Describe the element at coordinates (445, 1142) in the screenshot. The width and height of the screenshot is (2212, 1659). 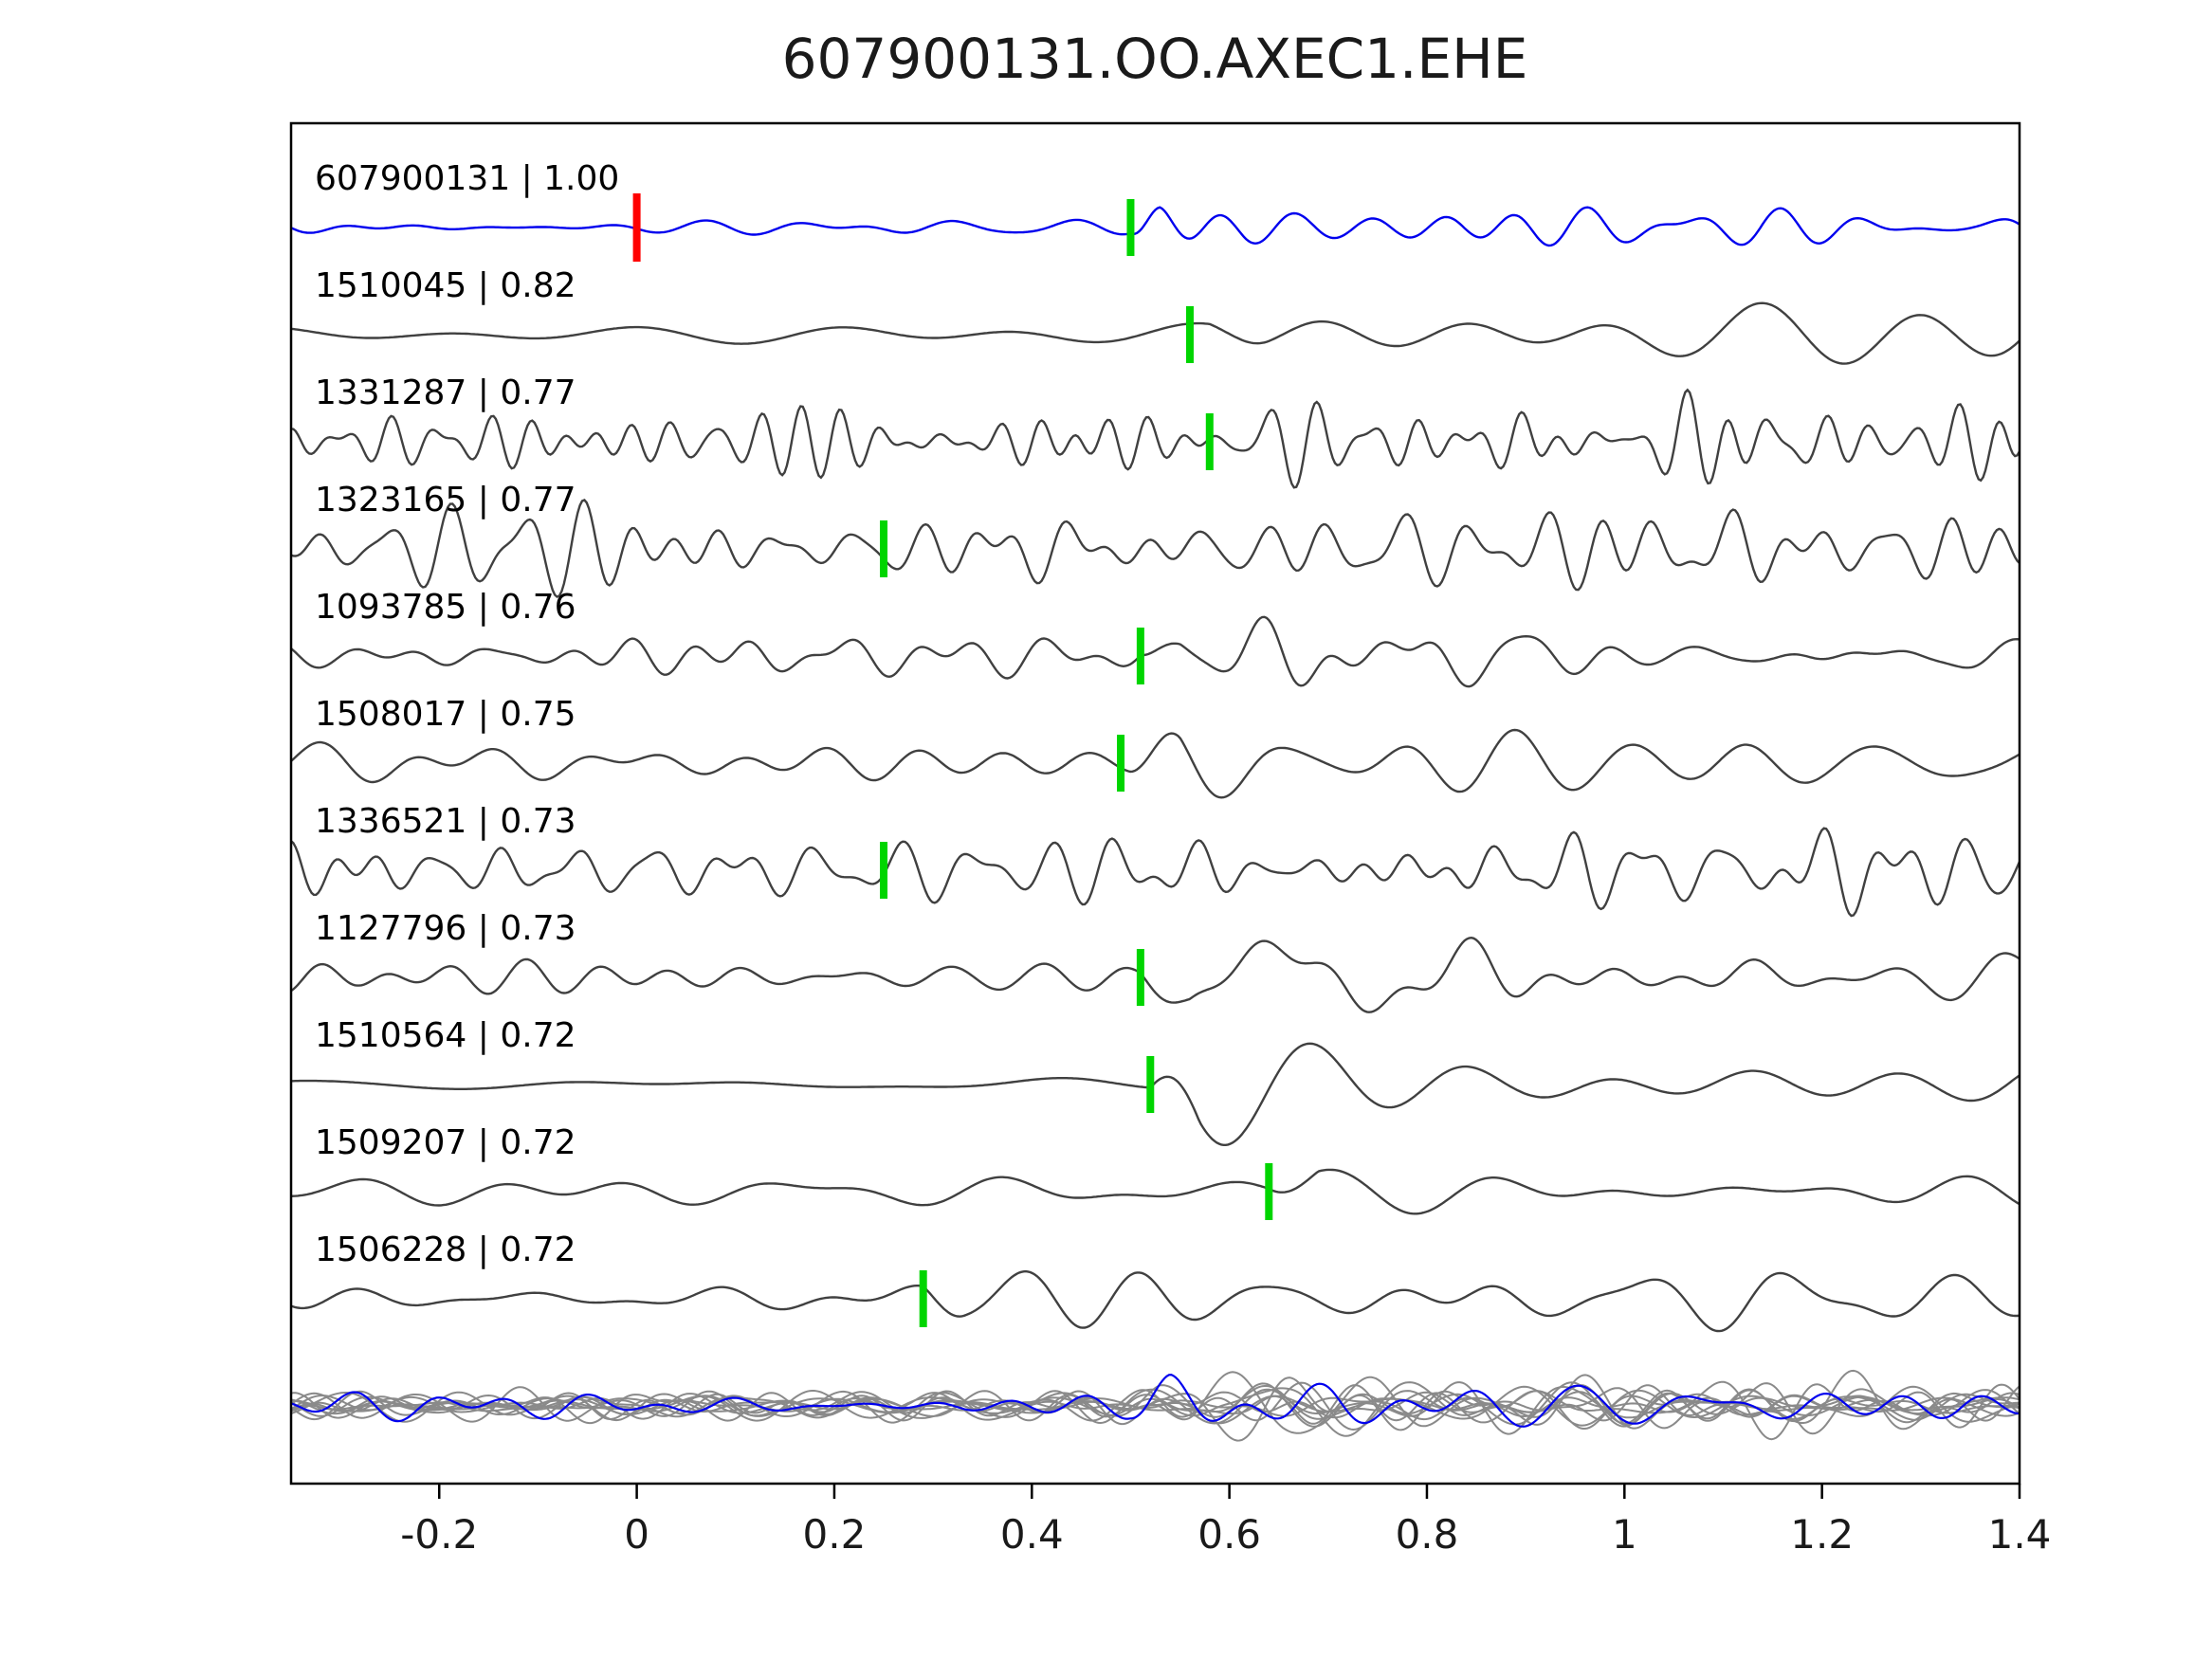
I see `trace-label: 1509207 | 0.72` at that location.